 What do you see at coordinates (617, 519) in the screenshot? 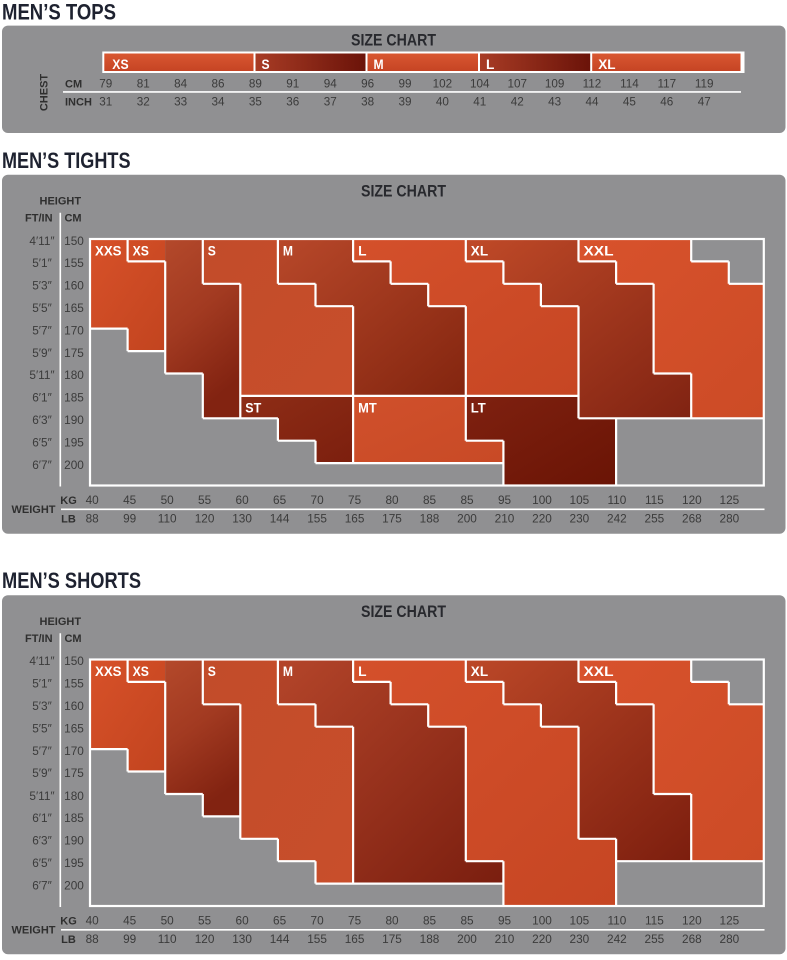
I see `svg-text: 242` at bounding box center [617, 519].